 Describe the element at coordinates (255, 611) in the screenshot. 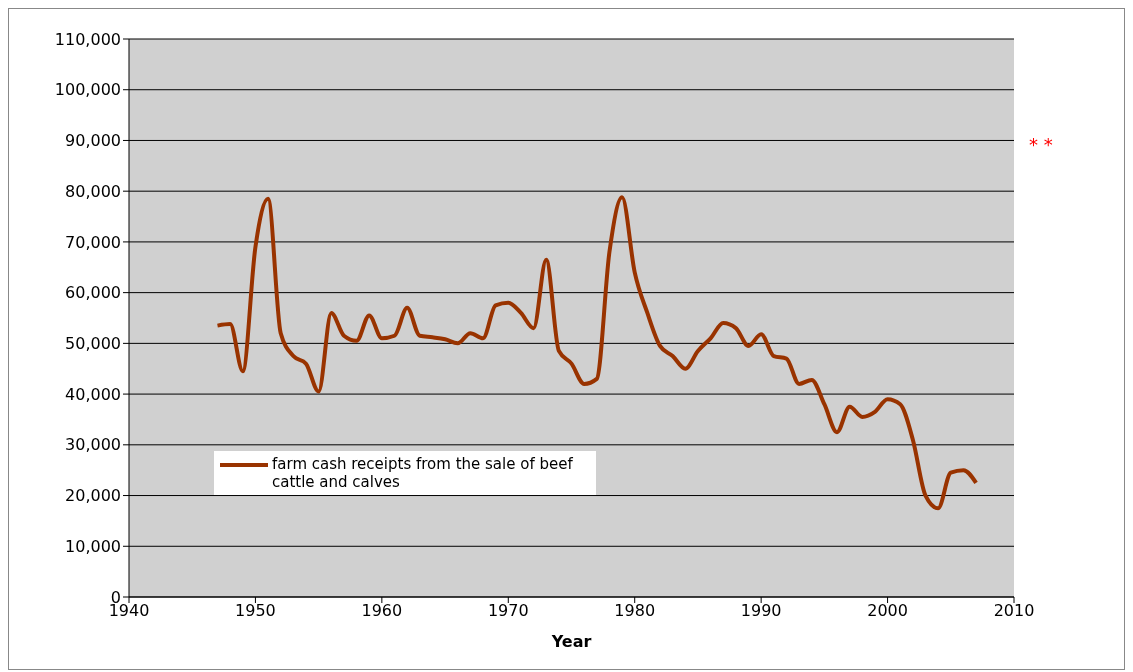

I see `x-tick-label: 1950` at that location.